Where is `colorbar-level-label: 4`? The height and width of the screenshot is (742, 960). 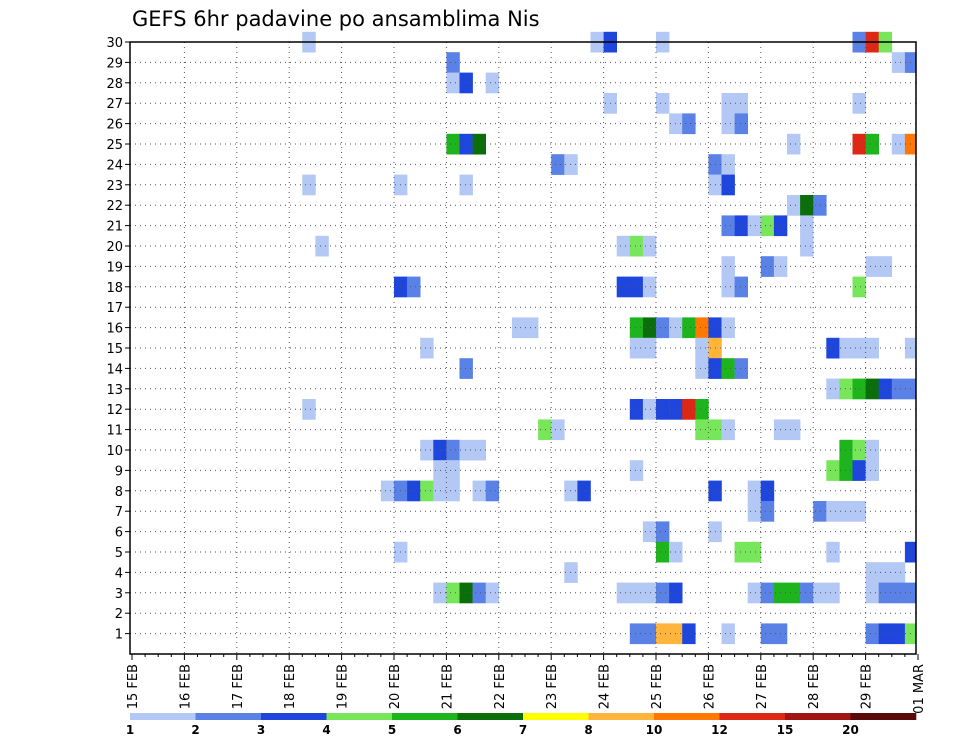
colorbar-level-label: 4 is located at coordinates (326, 730).